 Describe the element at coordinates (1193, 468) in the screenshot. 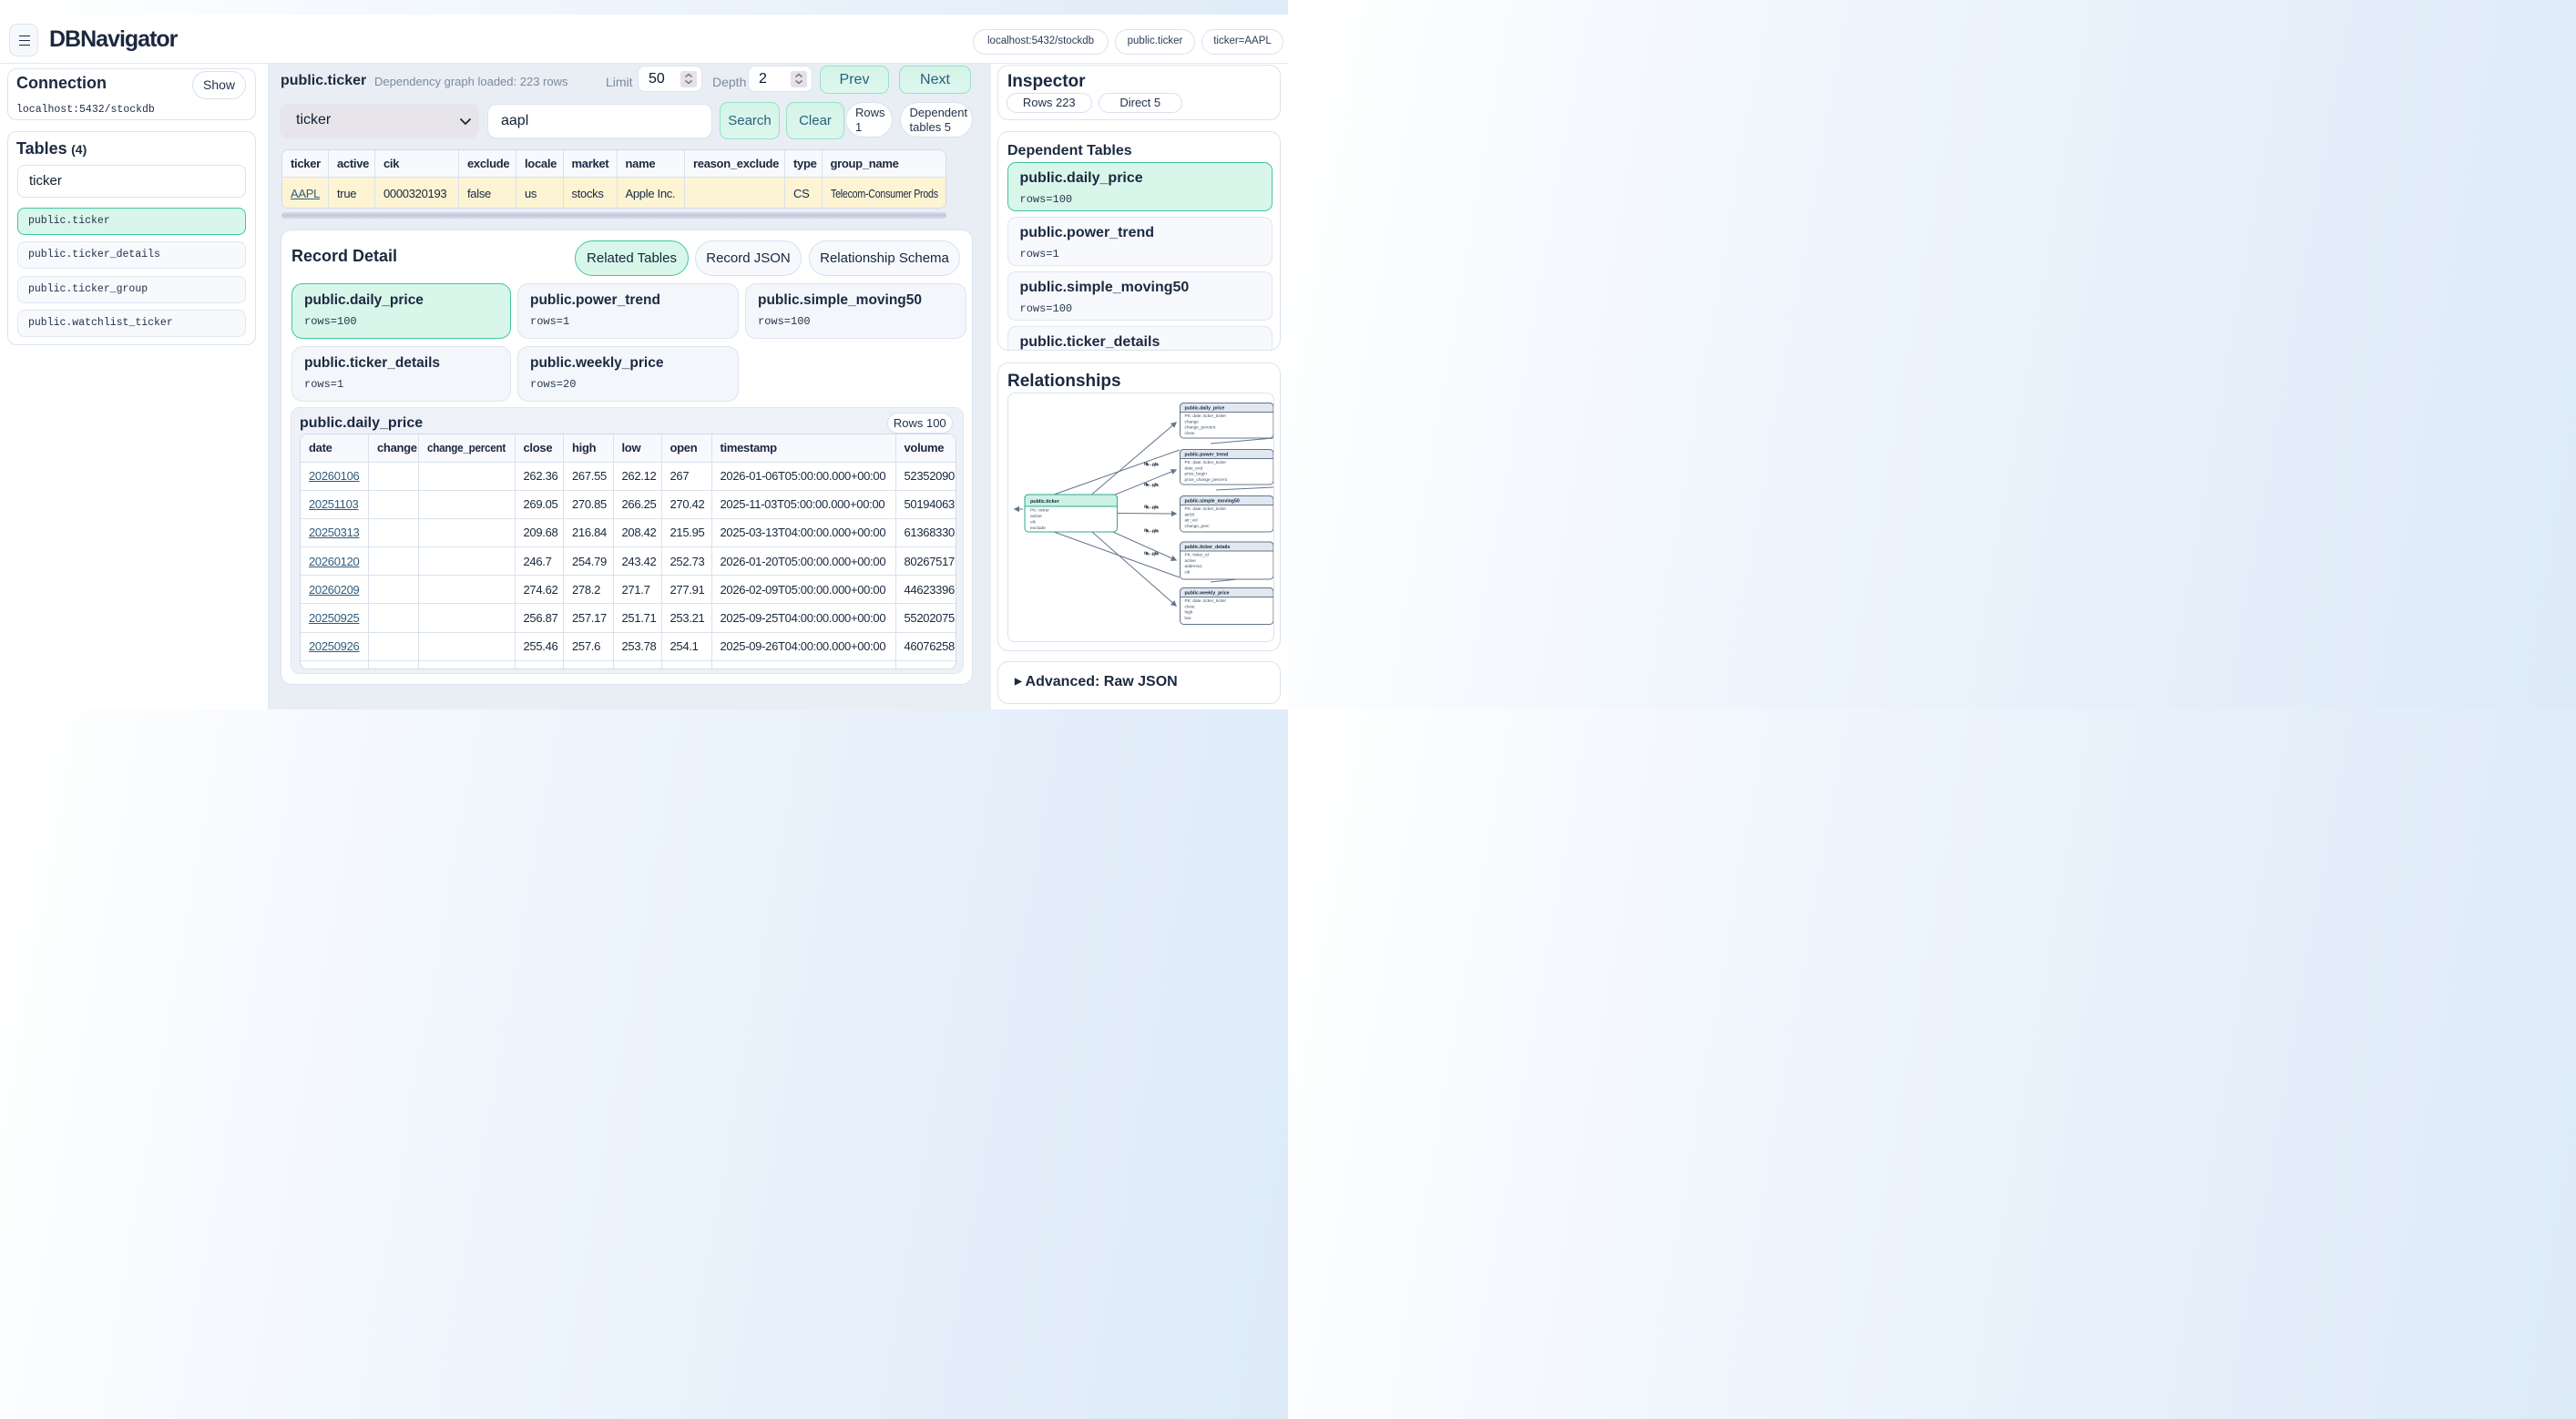

I see `svg-text: date_end` at that location.